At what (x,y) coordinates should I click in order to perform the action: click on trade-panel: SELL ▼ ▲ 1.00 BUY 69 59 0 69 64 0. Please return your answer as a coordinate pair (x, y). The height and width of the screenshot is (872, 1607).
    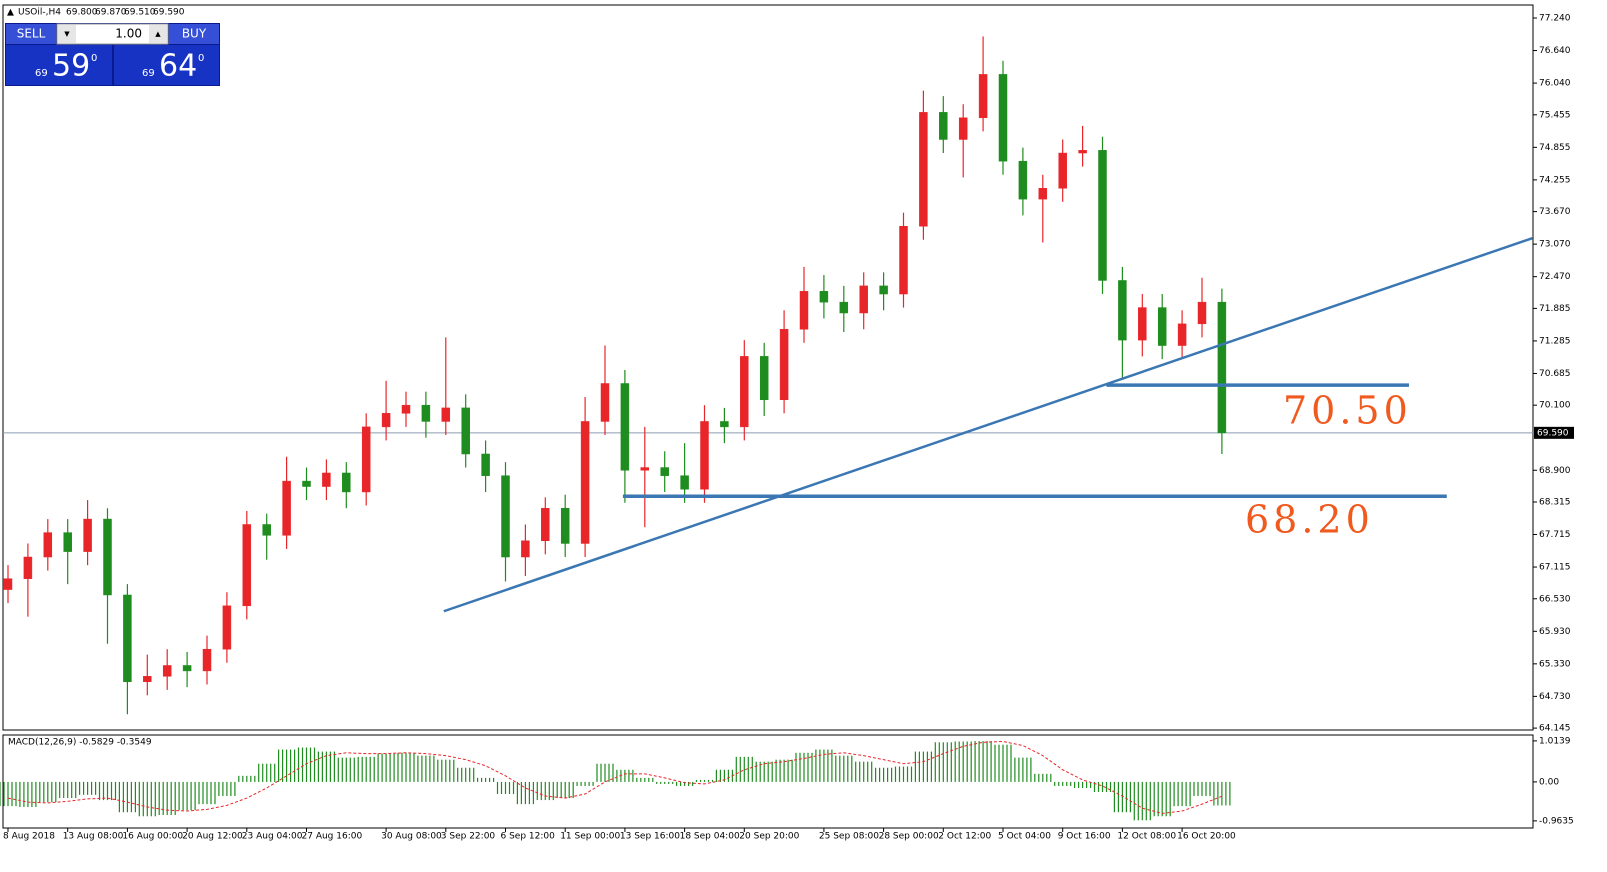
    Looking at the image, I should click on (112, 54).